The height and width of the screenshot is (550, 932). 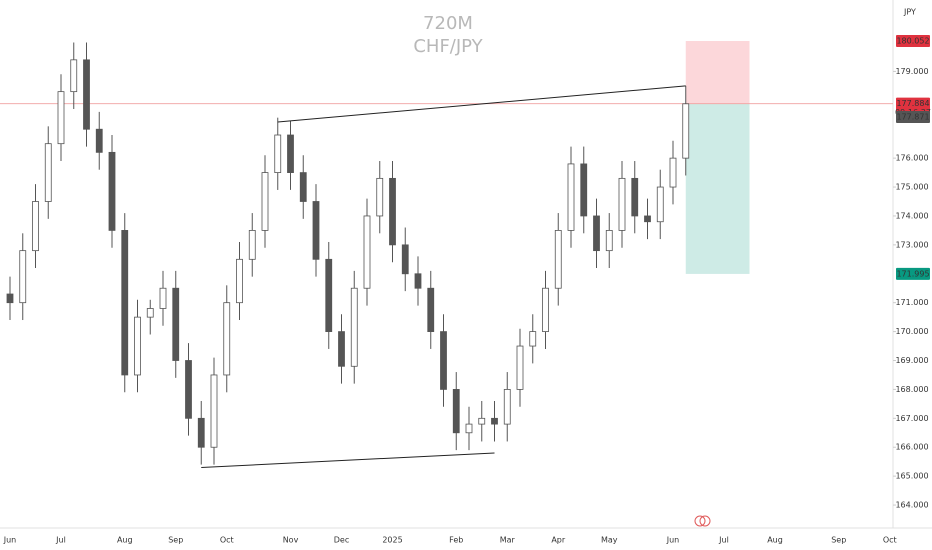 I want to click on stop-price-label-bg, so click(x=913, y=40).